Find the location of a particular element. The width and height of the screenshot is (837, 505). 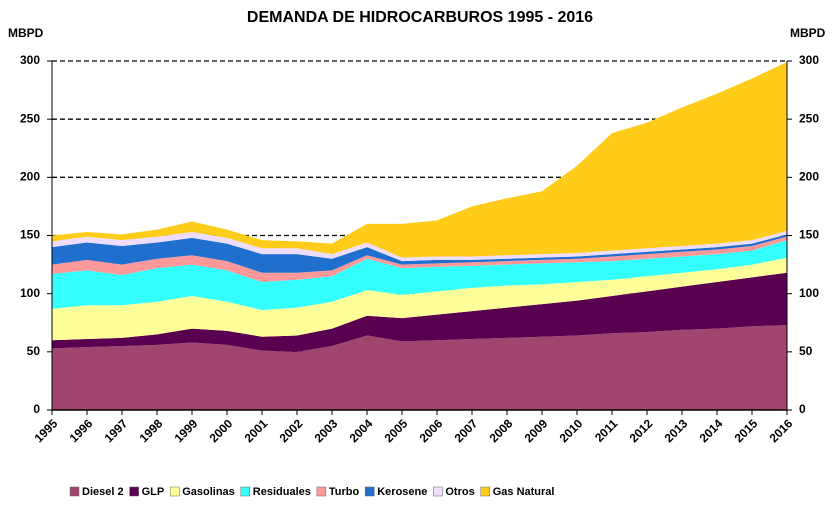

y2-axis-label: MBPD is located at coordinates (808, 33).